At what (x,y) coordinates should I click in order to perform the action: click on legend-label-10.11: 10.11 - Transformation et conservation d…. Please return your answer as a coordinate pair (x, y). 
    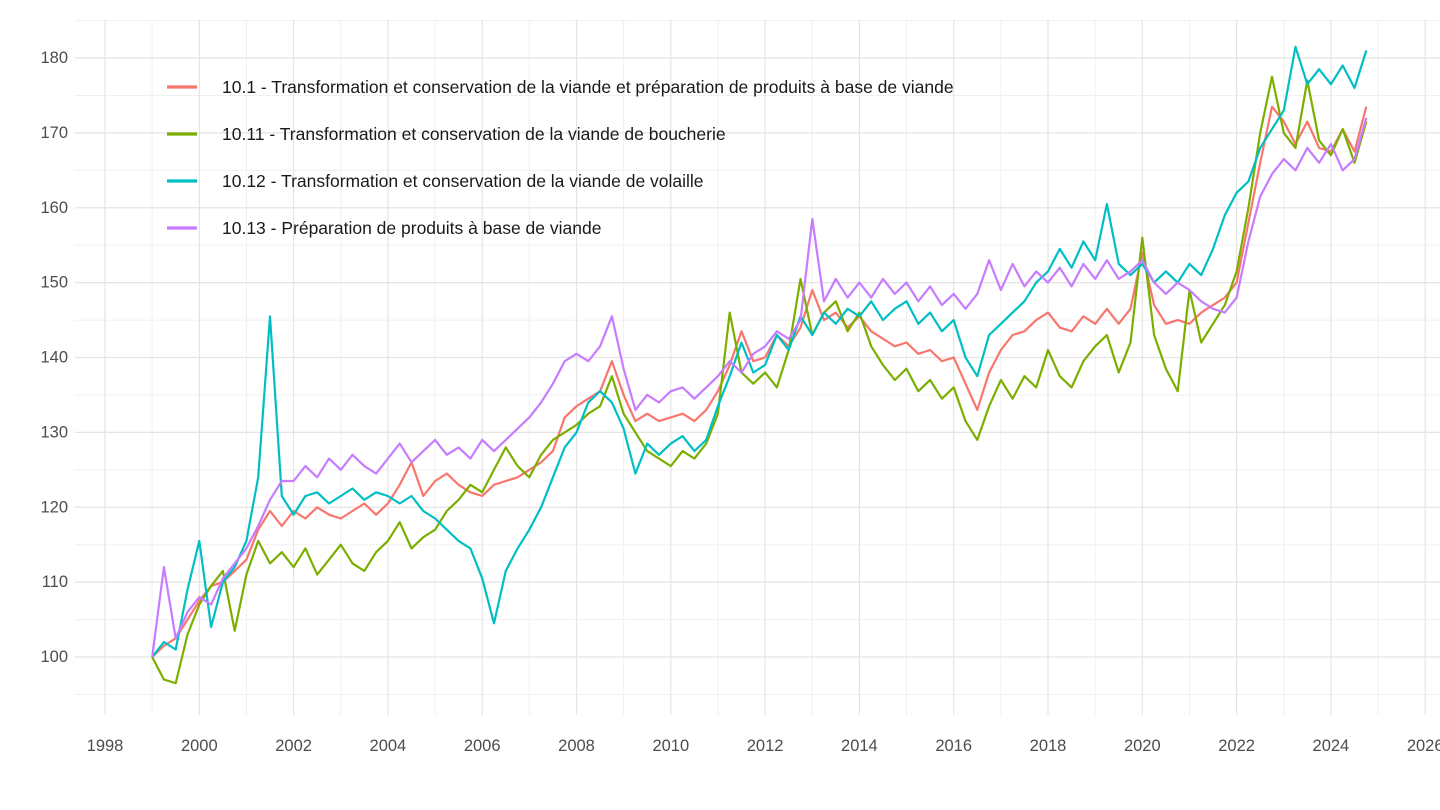
    Looking at the image, I should click on (474, 134).